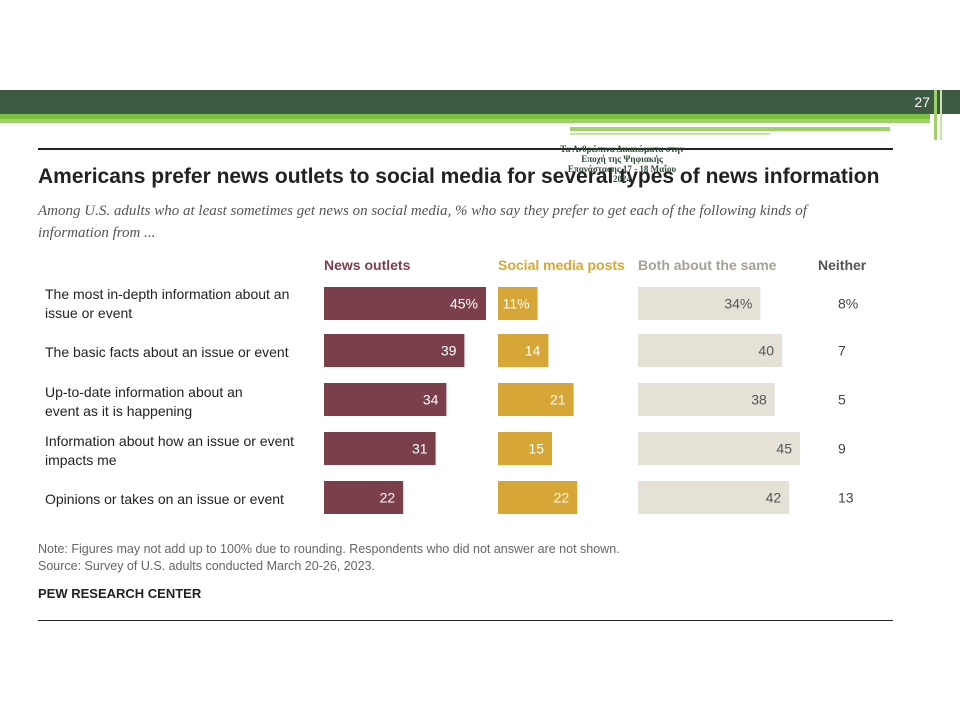 The image size is (960, 720). What do you see at coordinates (730, 129) in the screenshot?
I see `decorative-stripe` at bounding box center [730, 129].